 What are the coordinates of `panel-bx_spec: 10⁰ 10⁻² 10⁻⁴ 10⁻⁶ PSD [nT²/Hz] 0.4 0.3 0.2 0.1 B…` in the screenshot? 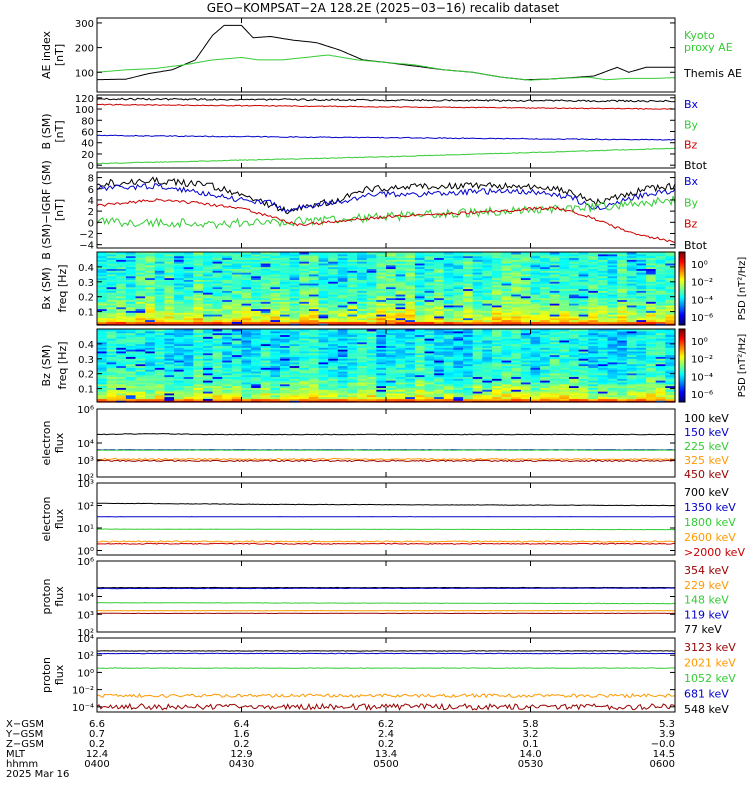 It's located at (394, 289).